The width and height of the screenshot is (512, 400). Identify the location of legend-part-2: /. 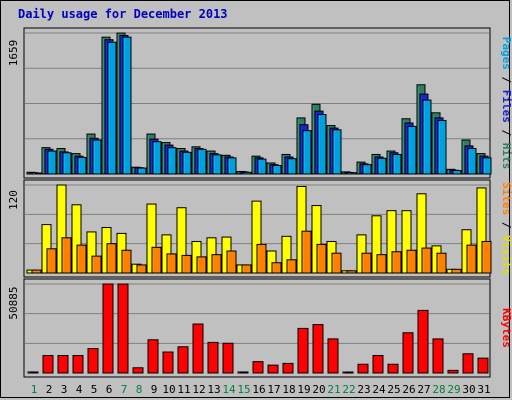
(506, 80).